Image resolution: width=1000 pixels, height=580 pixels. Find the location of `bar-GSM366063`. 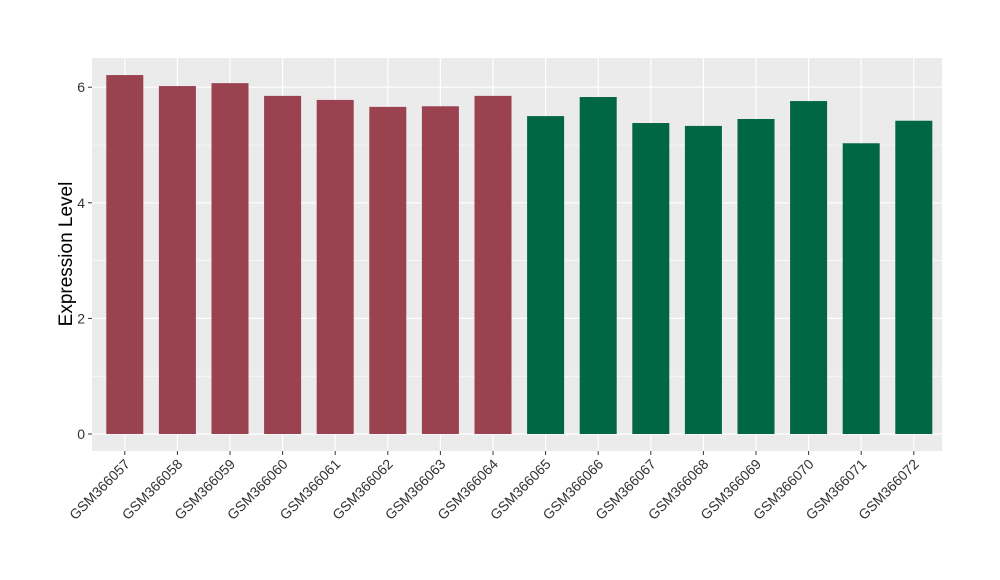

bar-GSM366063 is located at coordinates (440, 270).